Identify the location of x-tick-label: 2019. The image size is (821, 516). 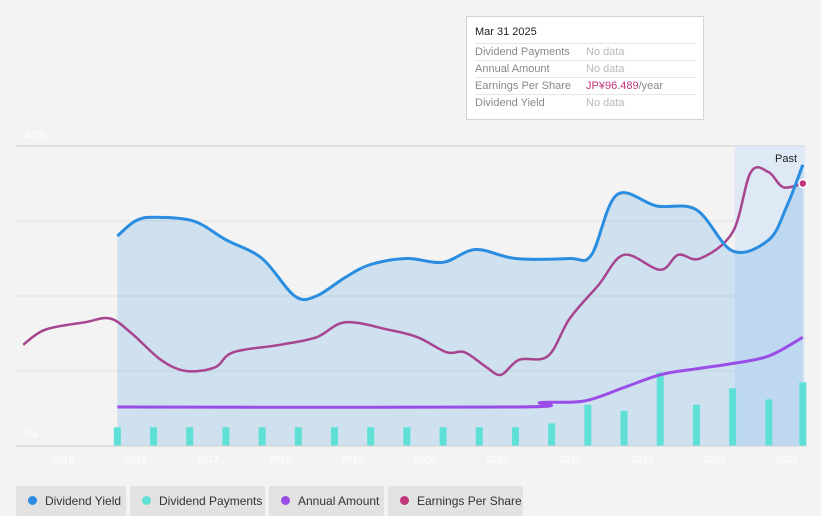
(352, 460).